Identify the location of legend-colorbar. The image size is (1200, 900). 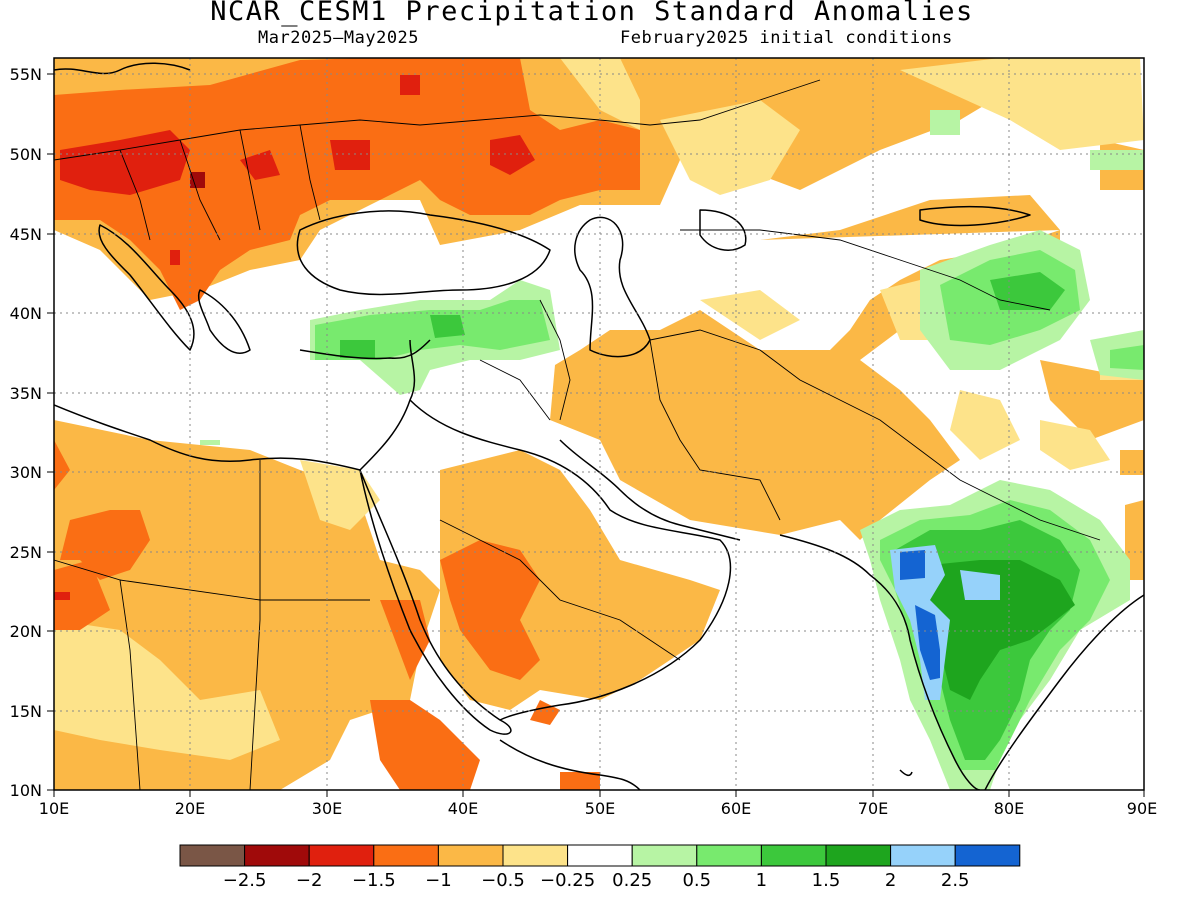
(600, 855).